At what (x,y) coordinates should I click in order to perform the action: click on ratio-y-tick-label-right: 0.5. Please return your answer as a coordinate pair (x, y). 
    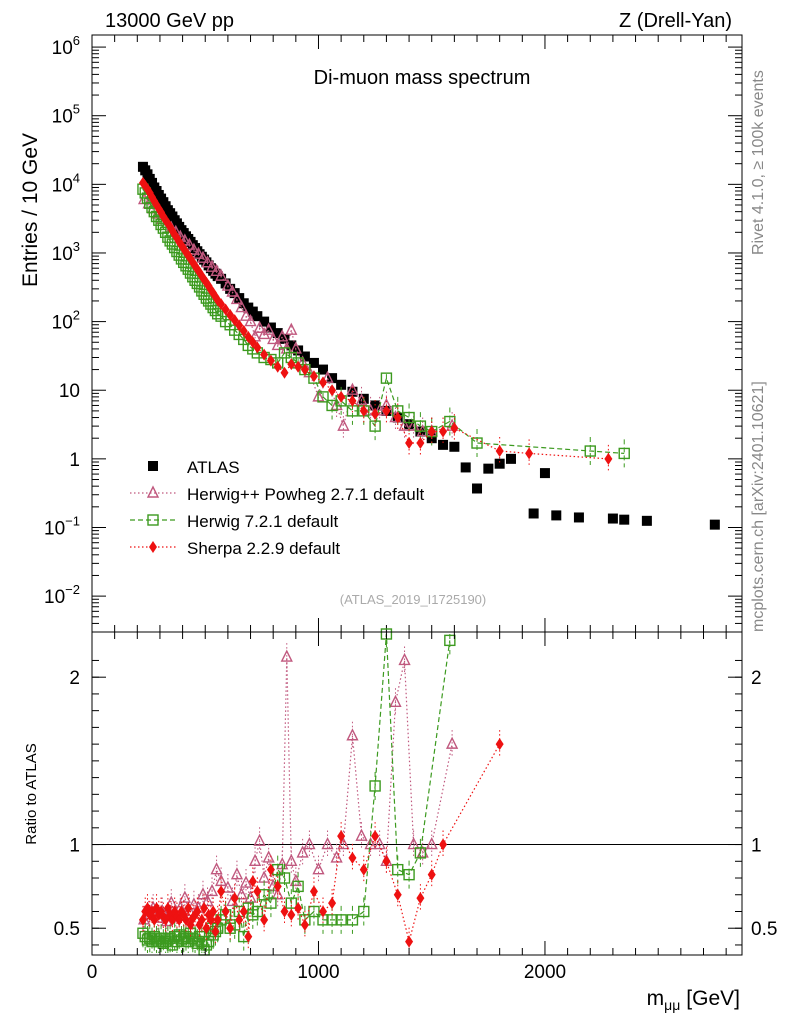
    Looking at the image, I should click on (764, 929).